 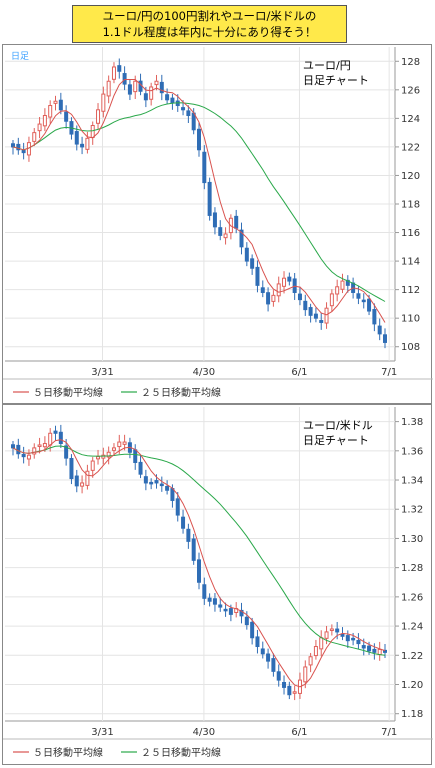 I want to click on y-tick-label: 1.22, so click(x=412, y=656).